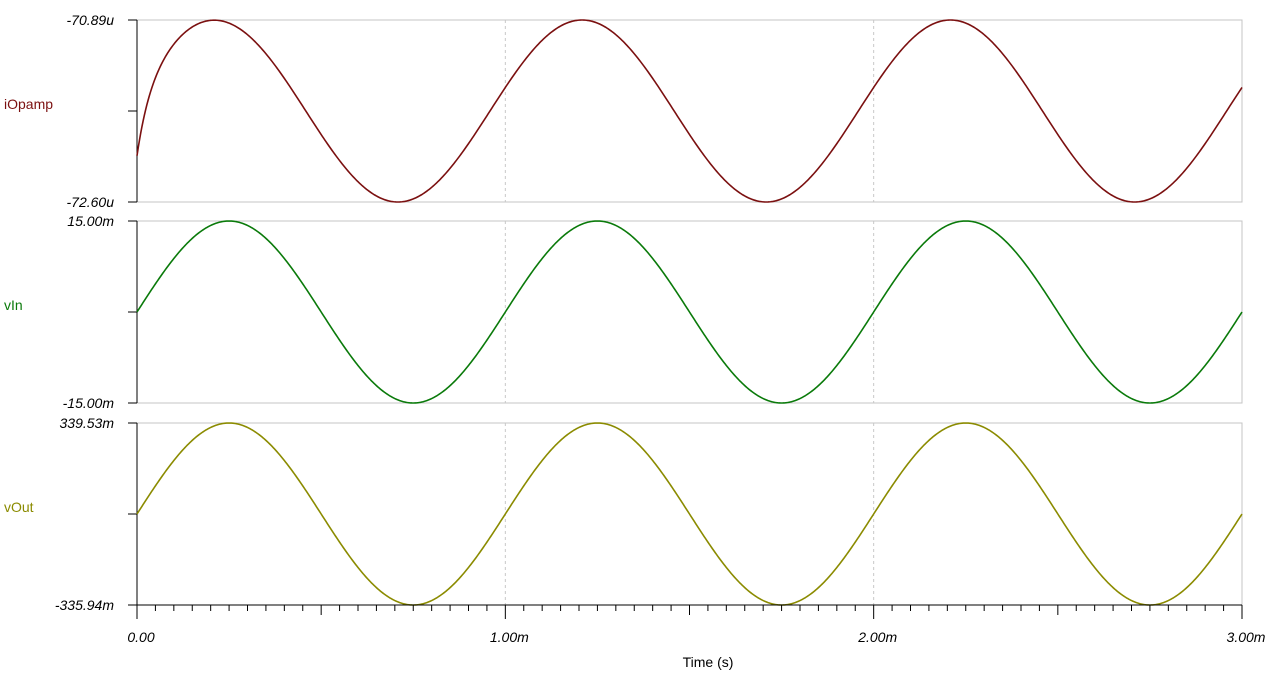  What do you see at coordinates (28, 104) in the screenshot?
I see `series-name: iOpamp` at bounding box center [28, 104].